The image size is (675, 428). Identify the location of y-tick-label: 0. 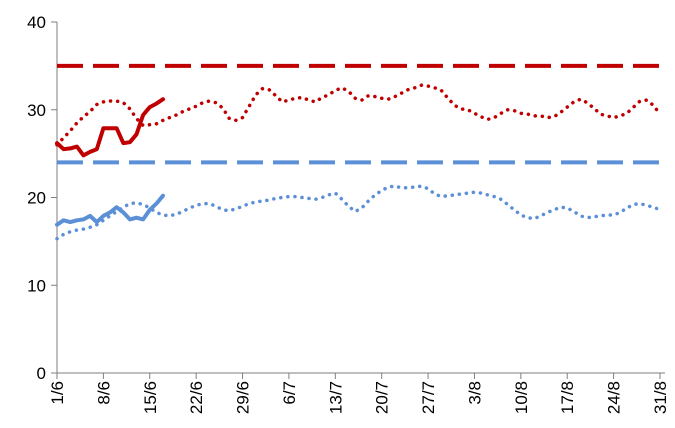
(41, 373).